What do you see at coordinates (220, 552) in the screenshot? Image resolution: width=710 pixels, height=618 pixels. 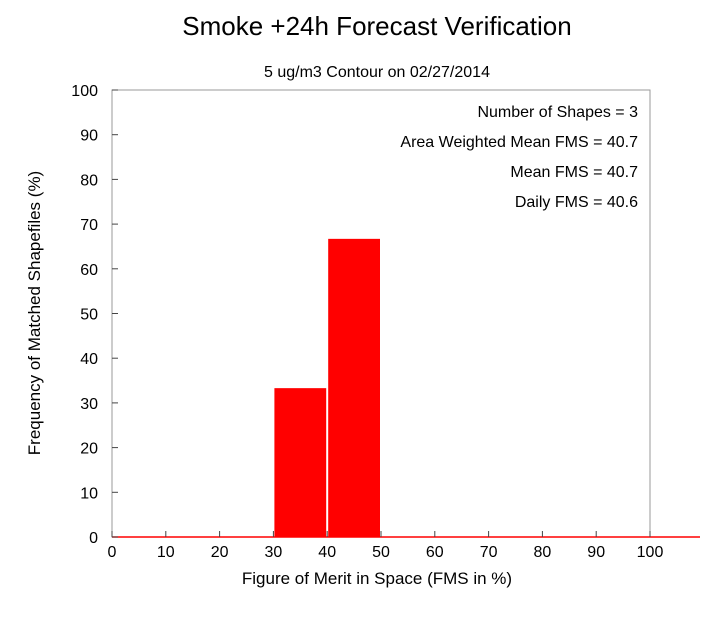 I see `x-tick-label: 20` at bounding box center [220, 552].